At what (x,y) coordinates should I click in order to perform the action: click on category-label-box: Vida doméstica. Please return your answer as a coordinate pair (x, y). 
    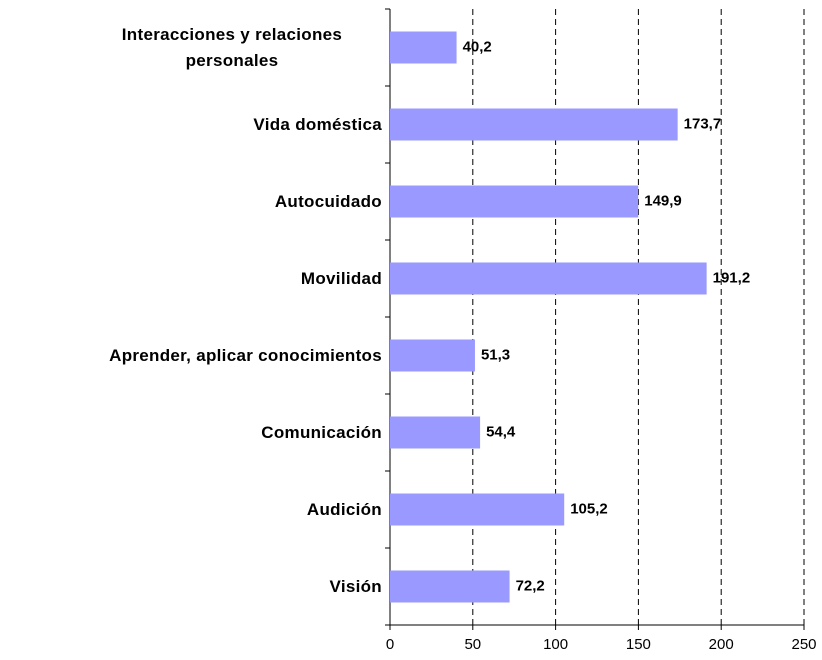
    Looking at the image, I should click on (317, 125).